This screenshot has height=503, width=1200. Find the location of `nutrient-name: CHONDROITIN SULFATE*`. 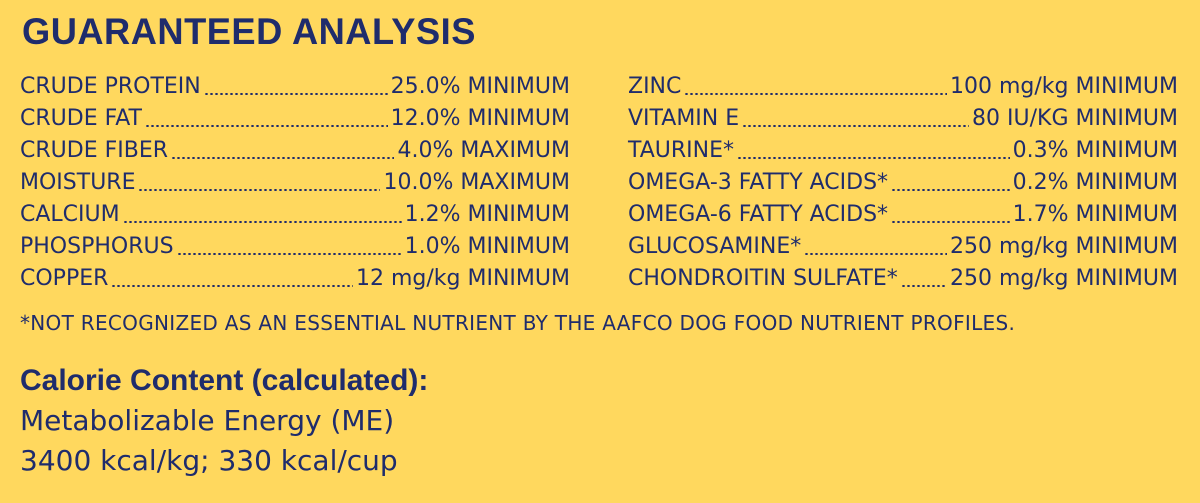

nutrient-name: CHONDROITIN SULFATE* is located at coordinates (763, 278).